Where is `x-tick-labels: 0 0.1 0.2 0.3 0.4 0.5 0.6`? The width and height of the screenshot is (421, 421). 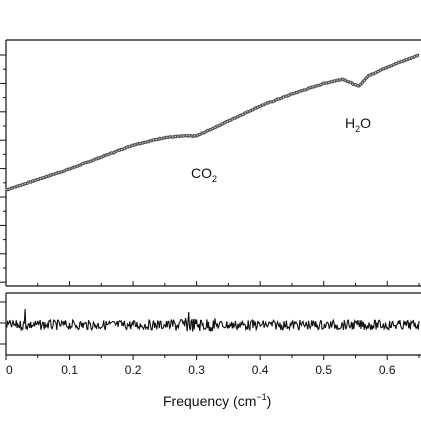
x-tick-labels: 0 0.1 0.2 0.3 0.4 0.5 0.6 is located at coordinates (201, 370).